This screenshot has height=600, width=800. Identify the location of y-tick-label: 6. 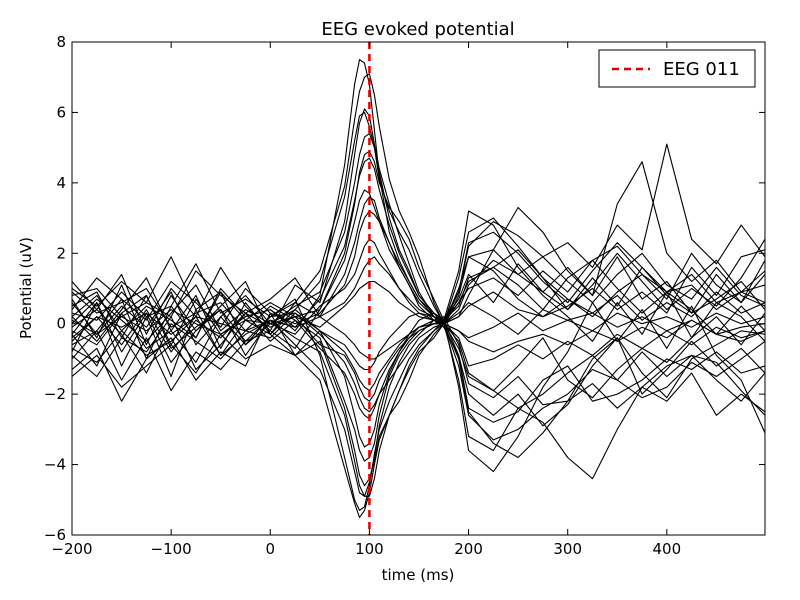
(61, 112).